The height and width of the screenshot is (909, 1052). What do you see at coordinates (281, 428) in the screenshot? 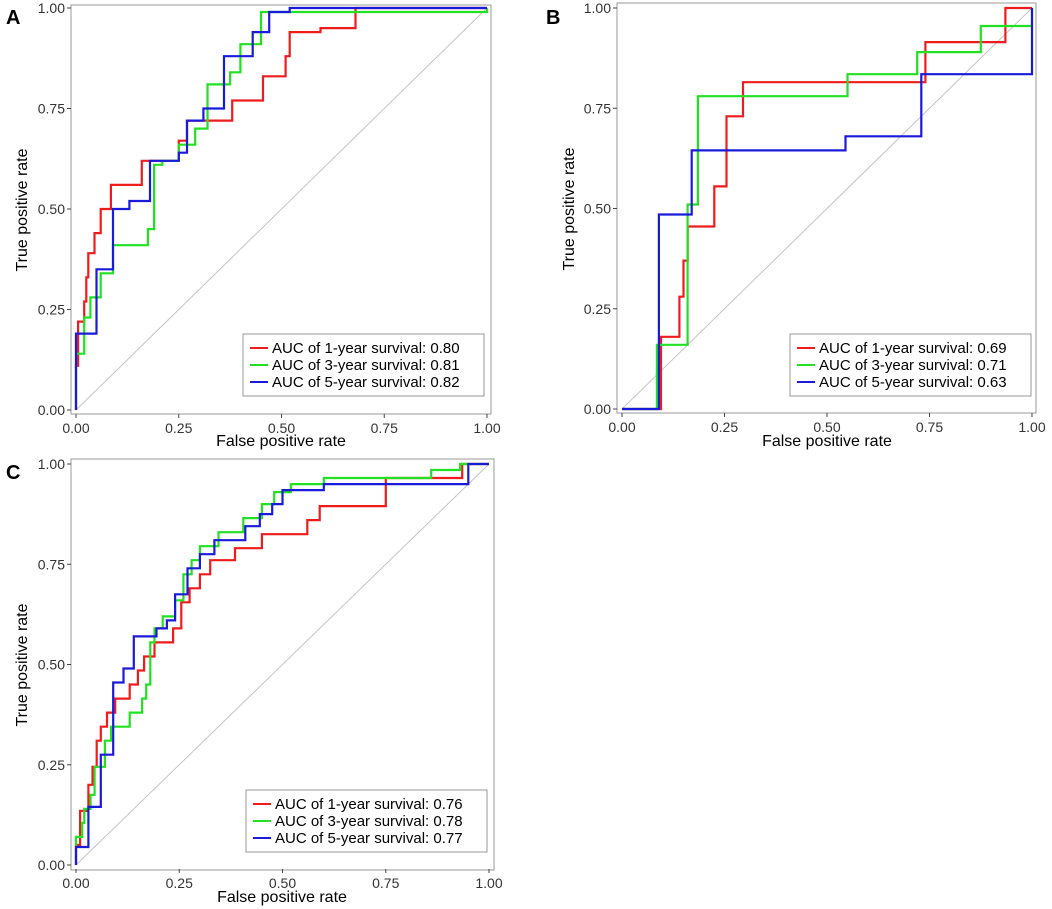
I see `panel-a-xtick-label-2: 0.50` at bounding box center [281, 428].